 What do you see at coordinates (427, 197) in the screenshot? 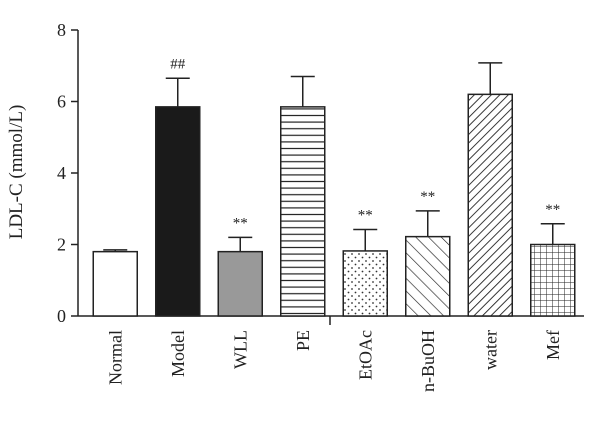
I see `annotation-n-buoh: **` at bounding box center [427, 197].